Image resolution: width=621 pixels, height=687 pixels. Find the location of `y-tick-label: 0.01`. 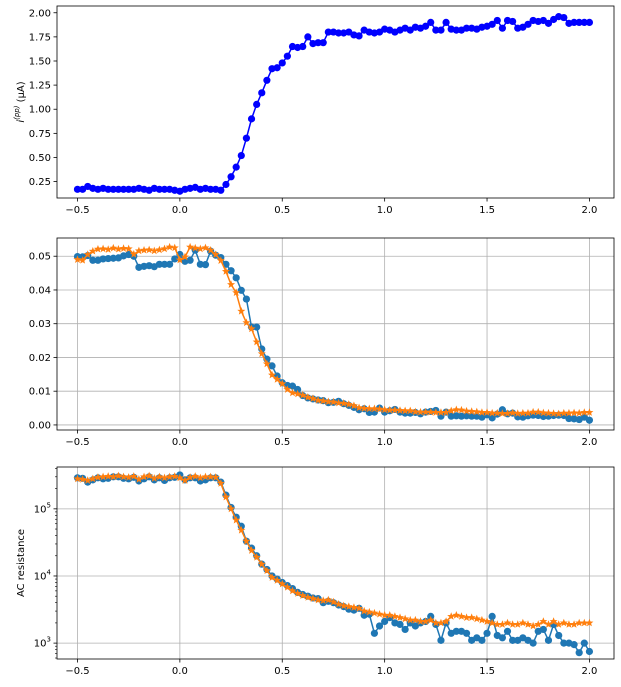

y-tick-label: 0.01 is located at coordinates (40, 392).